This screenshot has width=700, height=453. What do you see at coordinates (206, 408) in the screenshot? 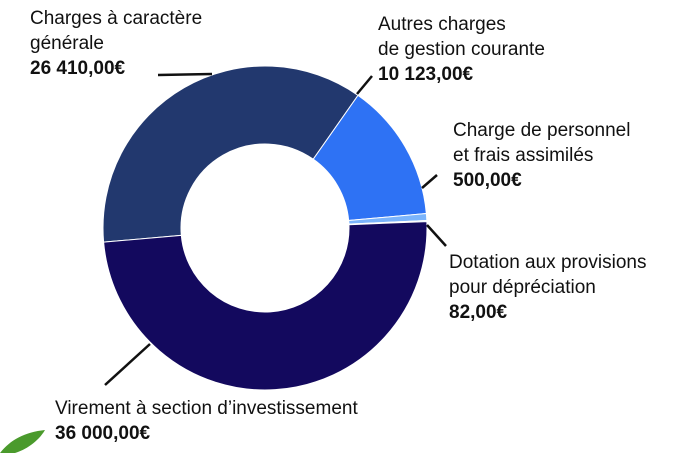
I see `category-label: Virement à section d’investissement` at bounding box center [206, 408].